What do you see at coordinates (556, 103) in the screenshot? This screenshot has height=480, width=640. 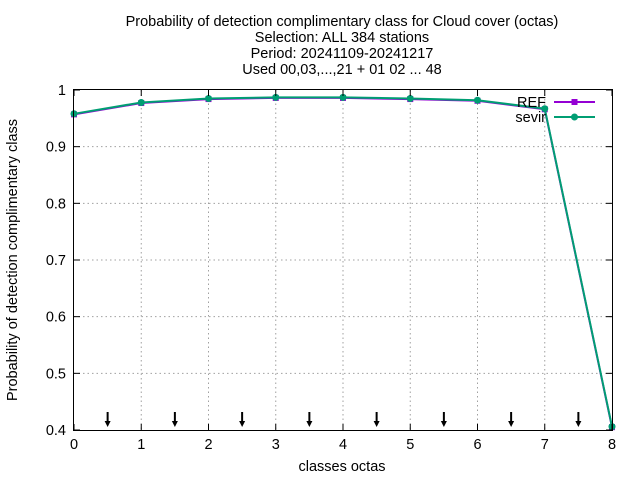 I see `legend-item-ref: REF` at bounding box center [556, 103].